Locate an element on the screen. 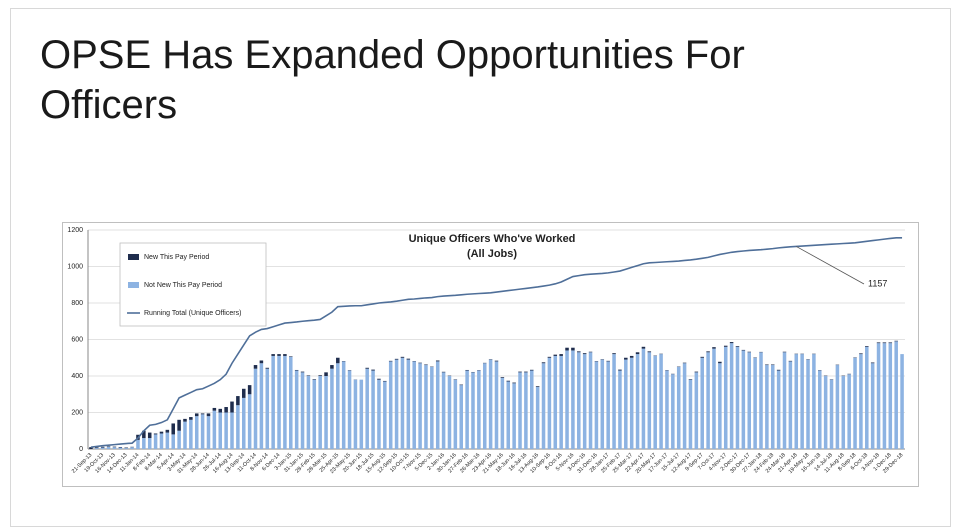 Image resolution: width=953 pixels, height=529 pixels. y-tick-label: 600 is located at coordinates (77, 339).